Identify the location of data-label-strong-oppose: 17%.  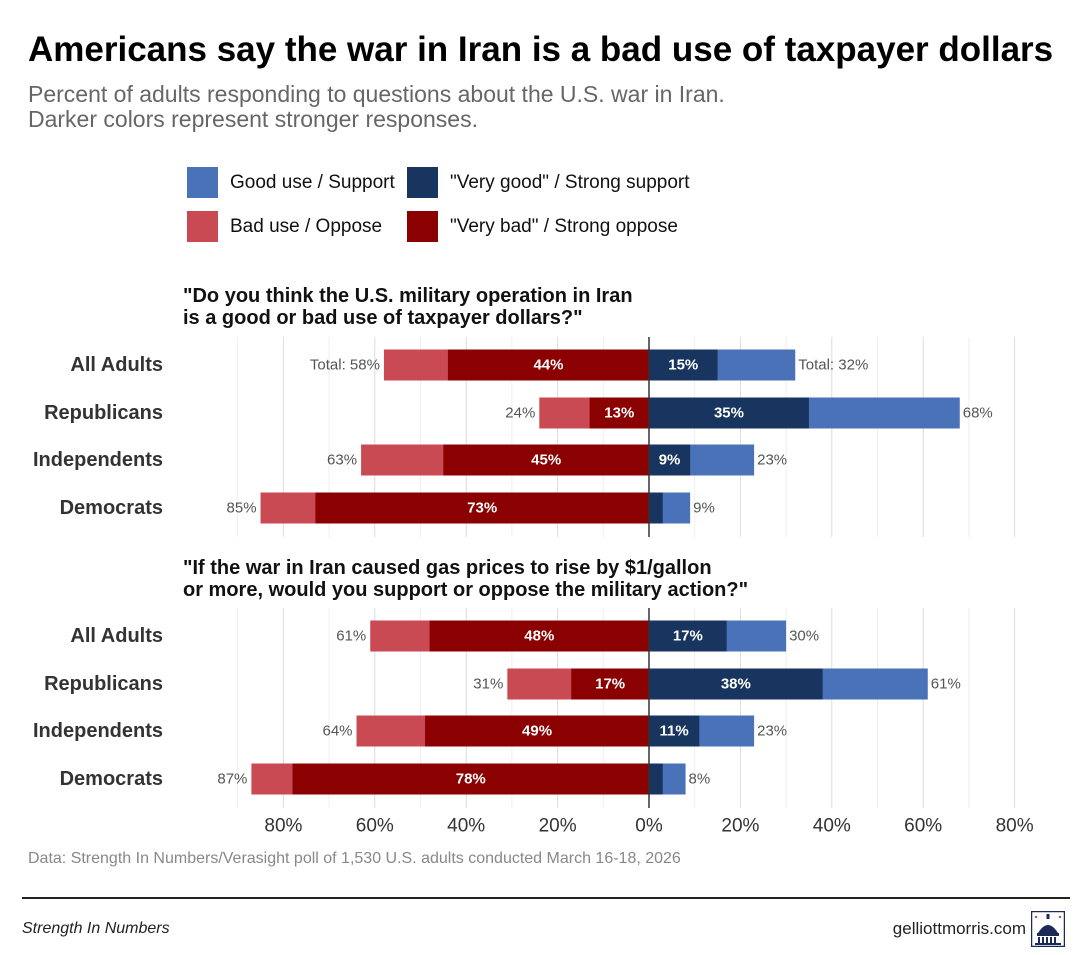
(610, 684).